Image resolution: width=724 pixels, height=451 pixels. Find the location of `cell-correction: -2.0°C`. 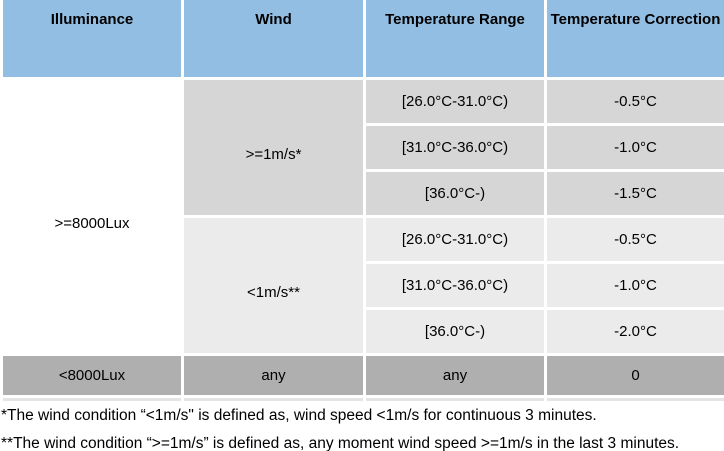

cell-correction: -2.0°C is located at coordinates (634, 331).